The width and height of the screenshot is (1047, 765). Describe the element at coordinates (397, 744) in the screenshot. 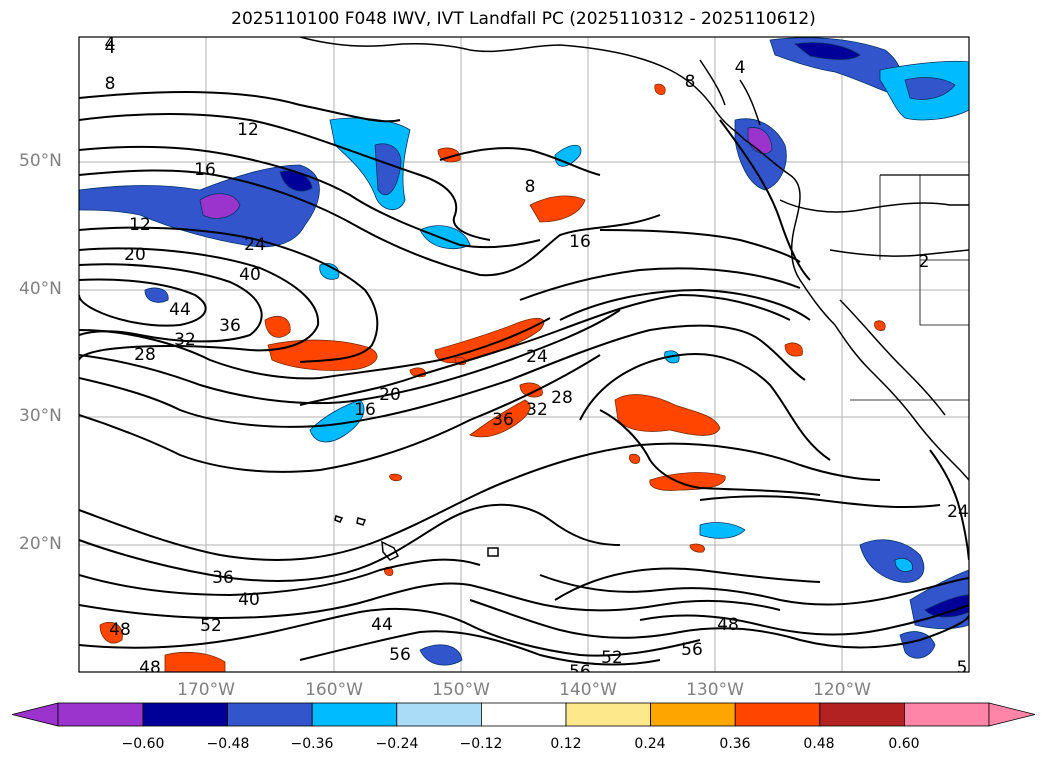

I see `colorbar-tick-label: −0.24` at that location.